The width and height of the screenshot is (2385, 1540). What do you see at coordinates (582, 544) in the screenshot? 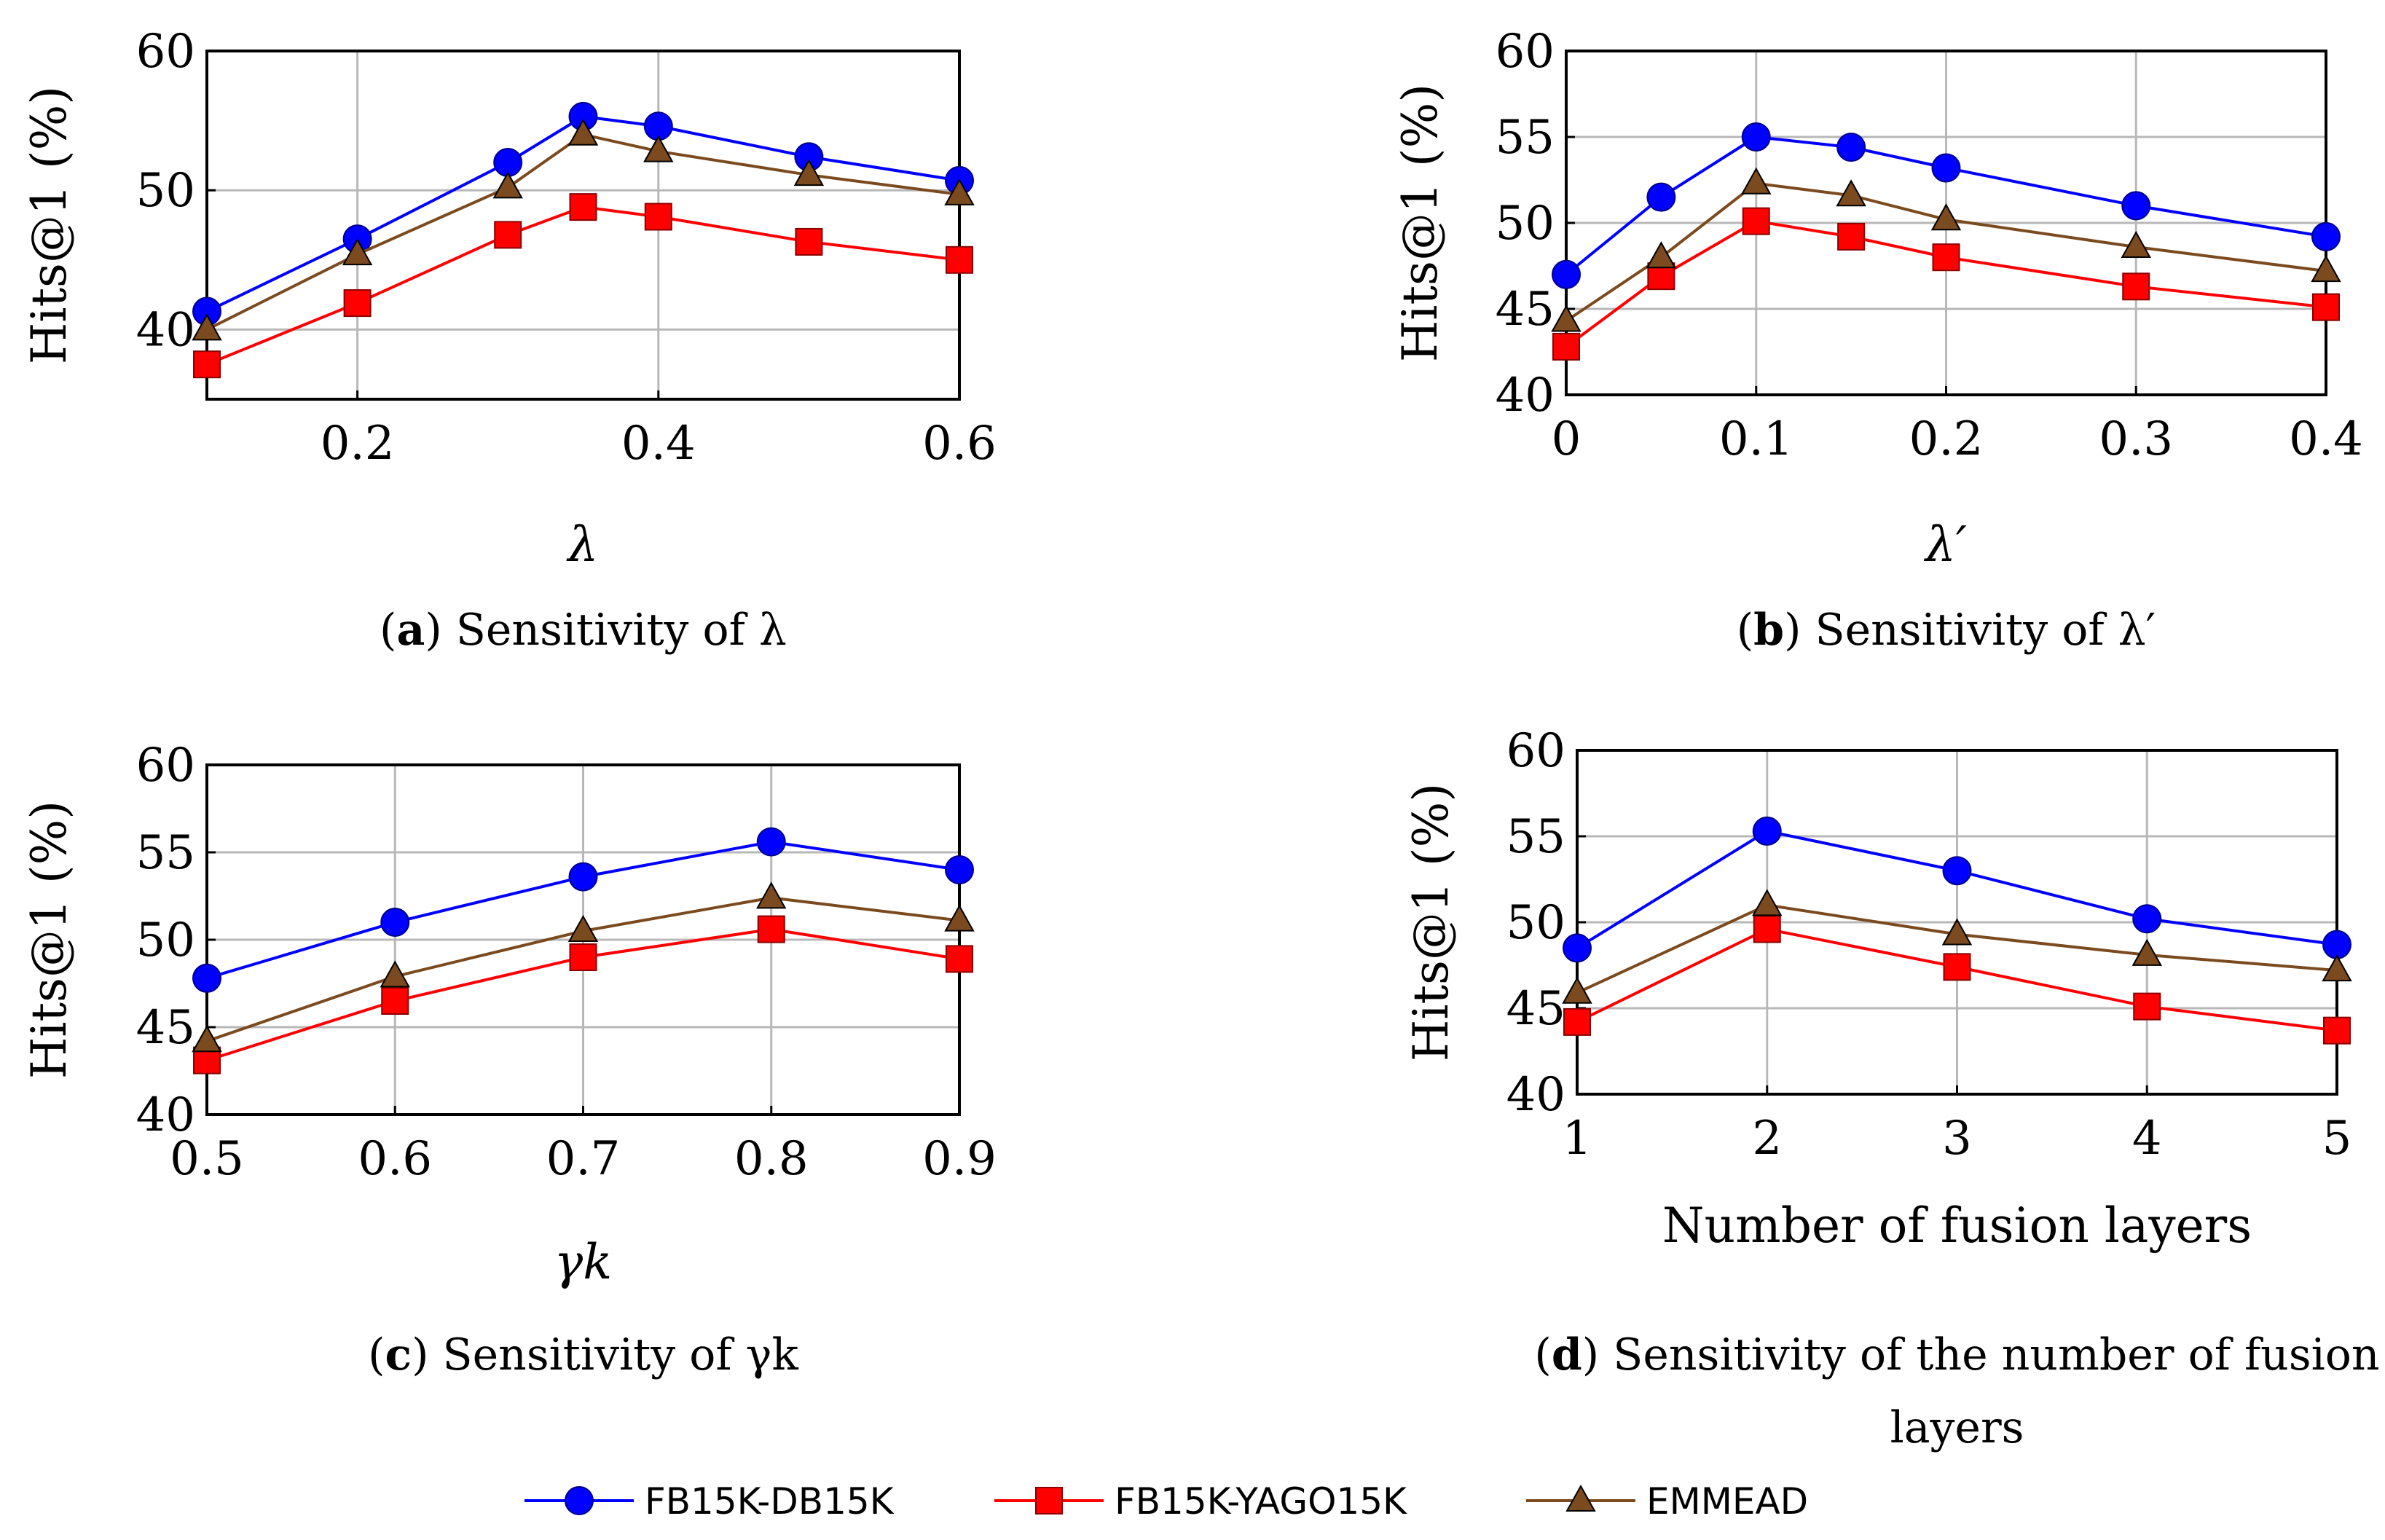
I see `x-axis-label: λ` at bounding box center [582, 544].